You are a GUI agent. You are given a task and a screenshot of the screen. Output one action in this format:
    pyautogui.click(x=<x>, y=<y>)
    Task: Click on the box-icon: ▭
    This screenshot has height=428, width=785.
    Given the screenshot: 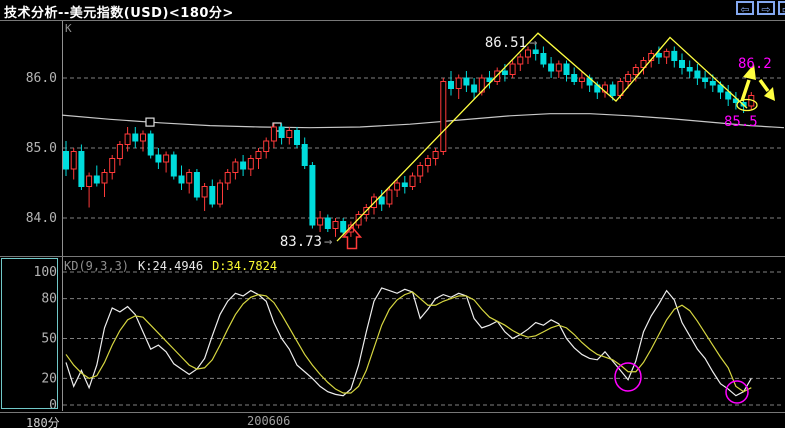 What is the action you would take?
    pyautogui.click(x=783, y=9)
    